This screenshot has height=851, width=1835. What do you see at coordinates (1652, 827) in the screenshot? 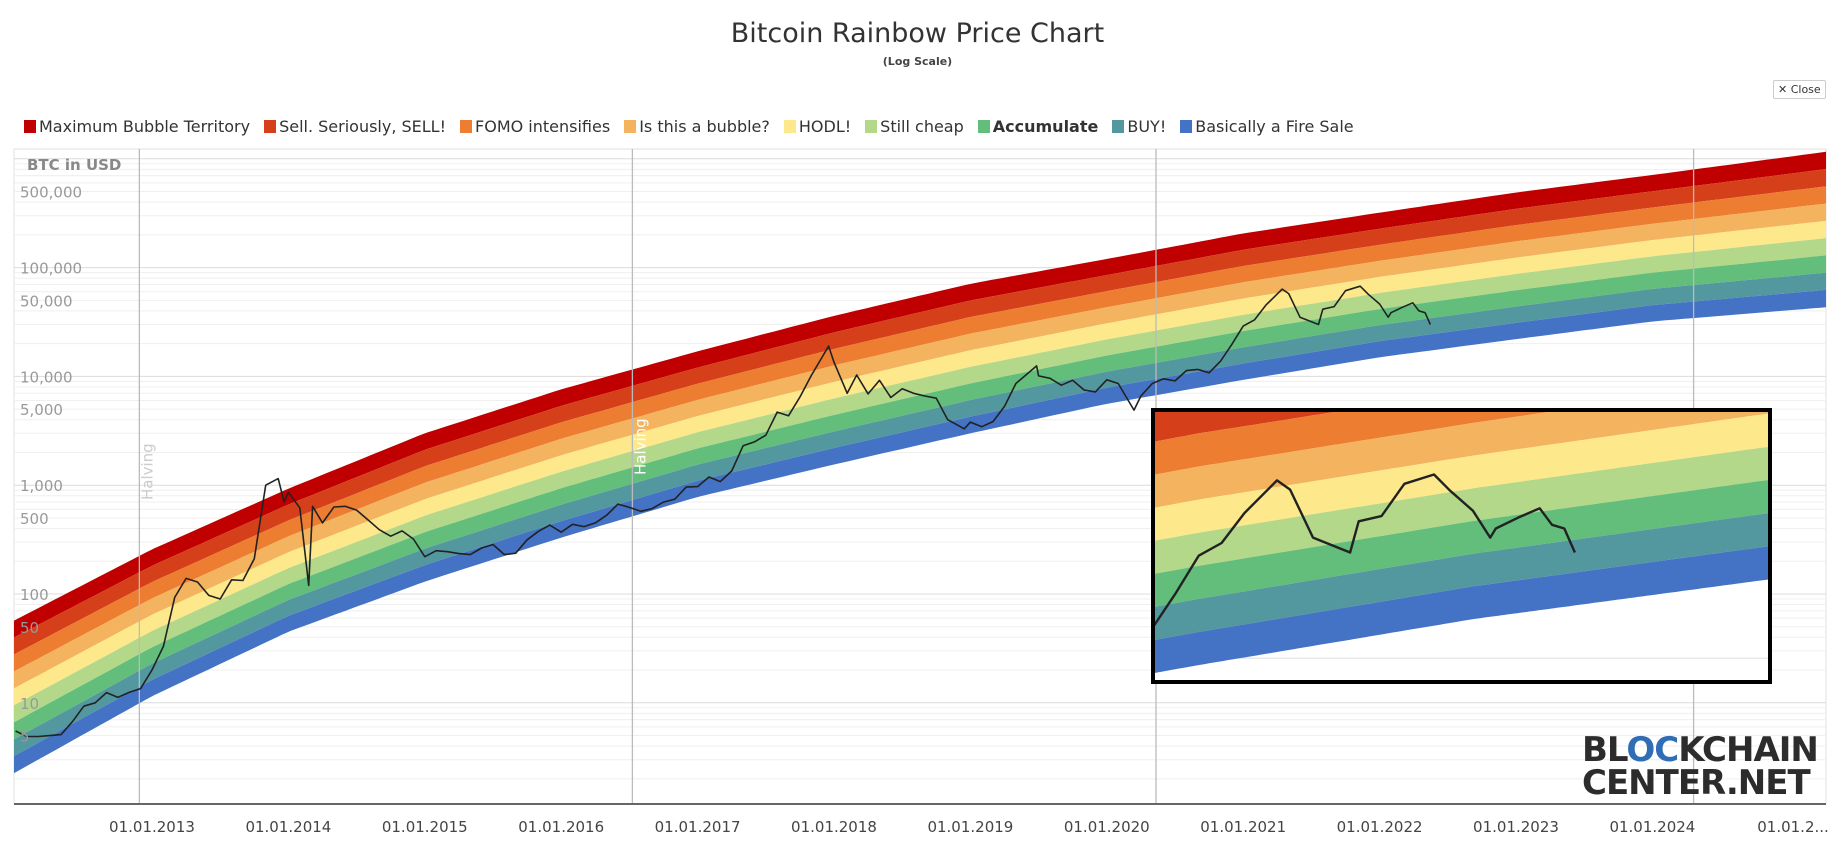
I see `x-tick-label: 01.01.2024` at bounding box center [1652, 827].